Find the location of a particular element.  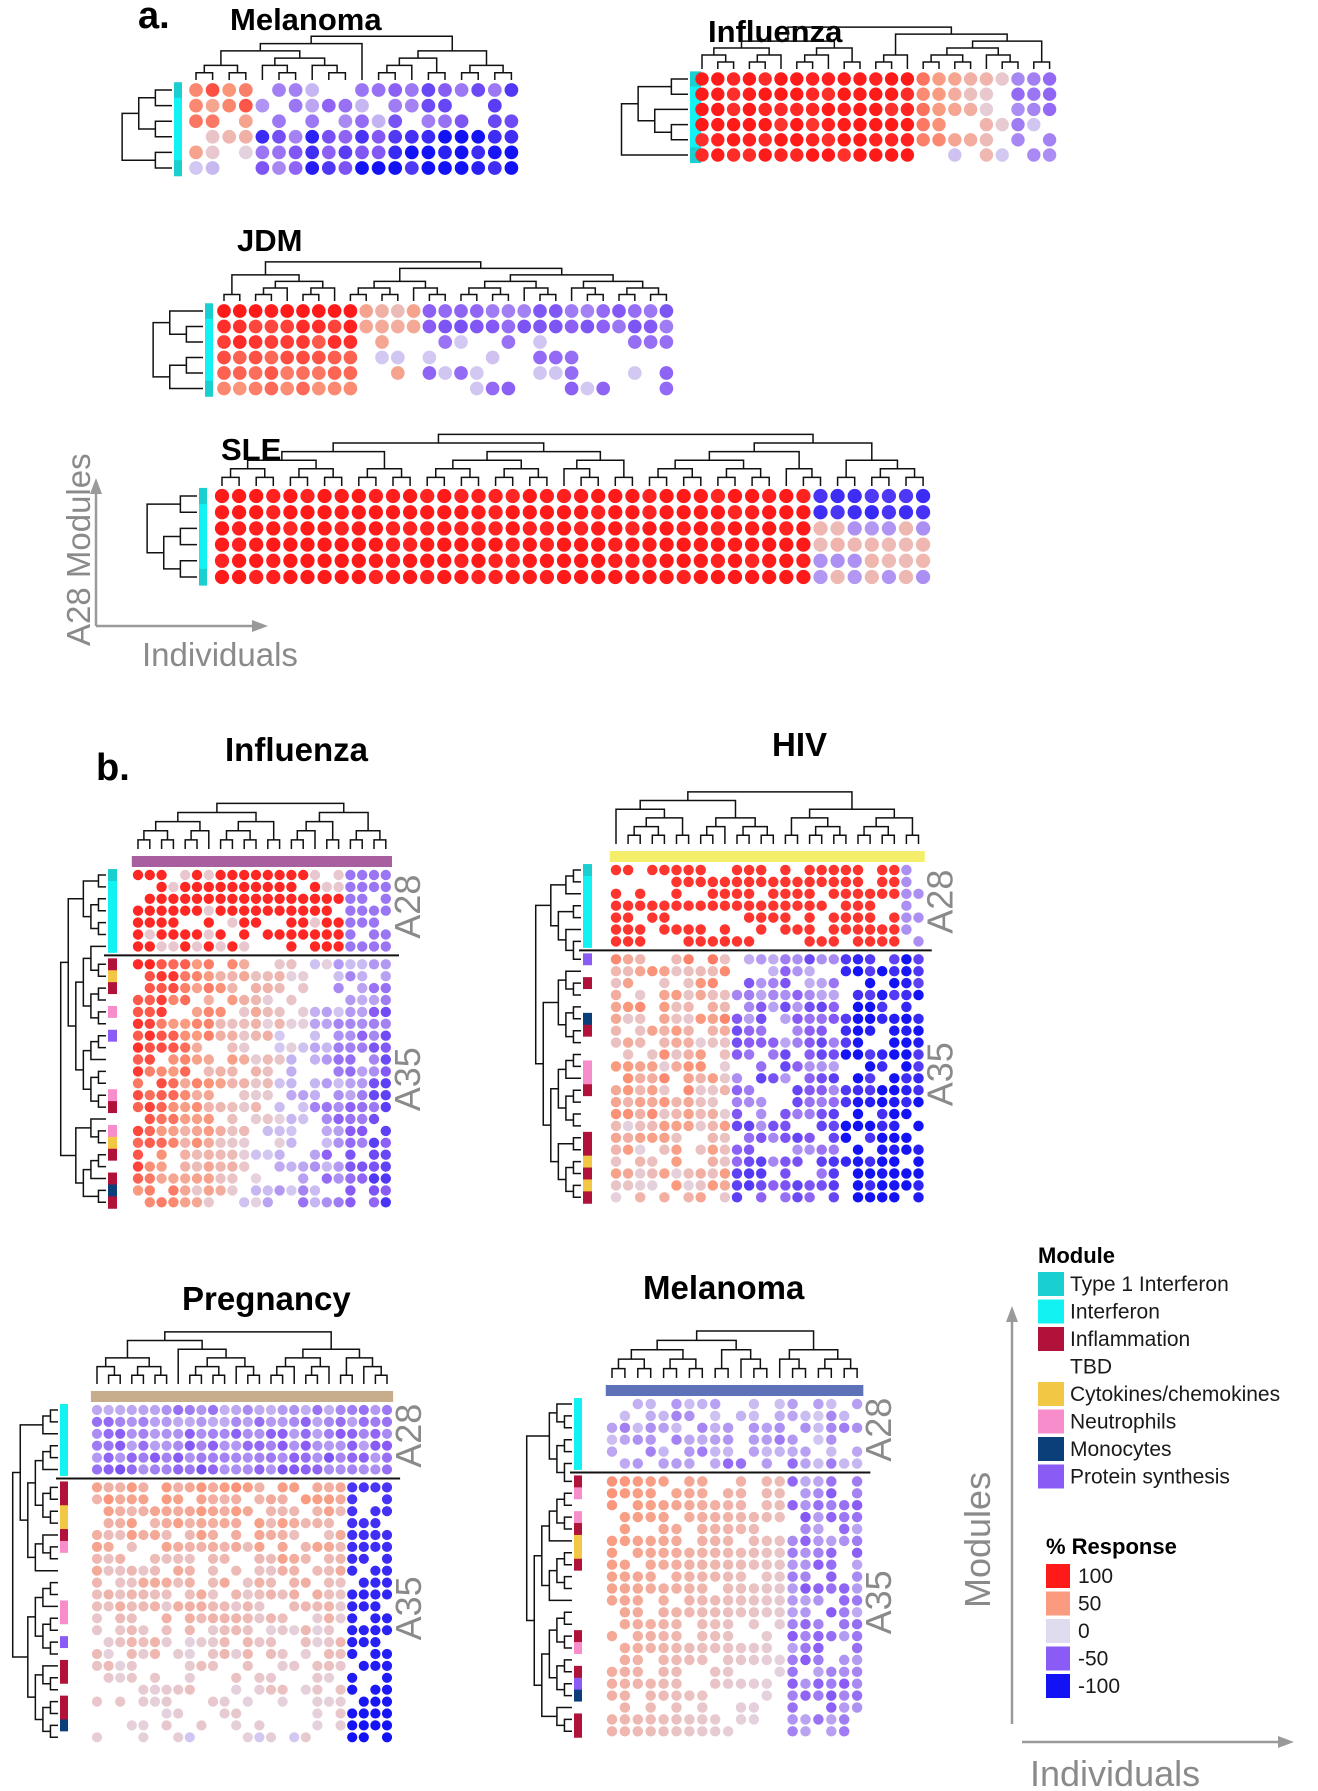

group-label-a35: A35 is located at coordinates (940, 1074).